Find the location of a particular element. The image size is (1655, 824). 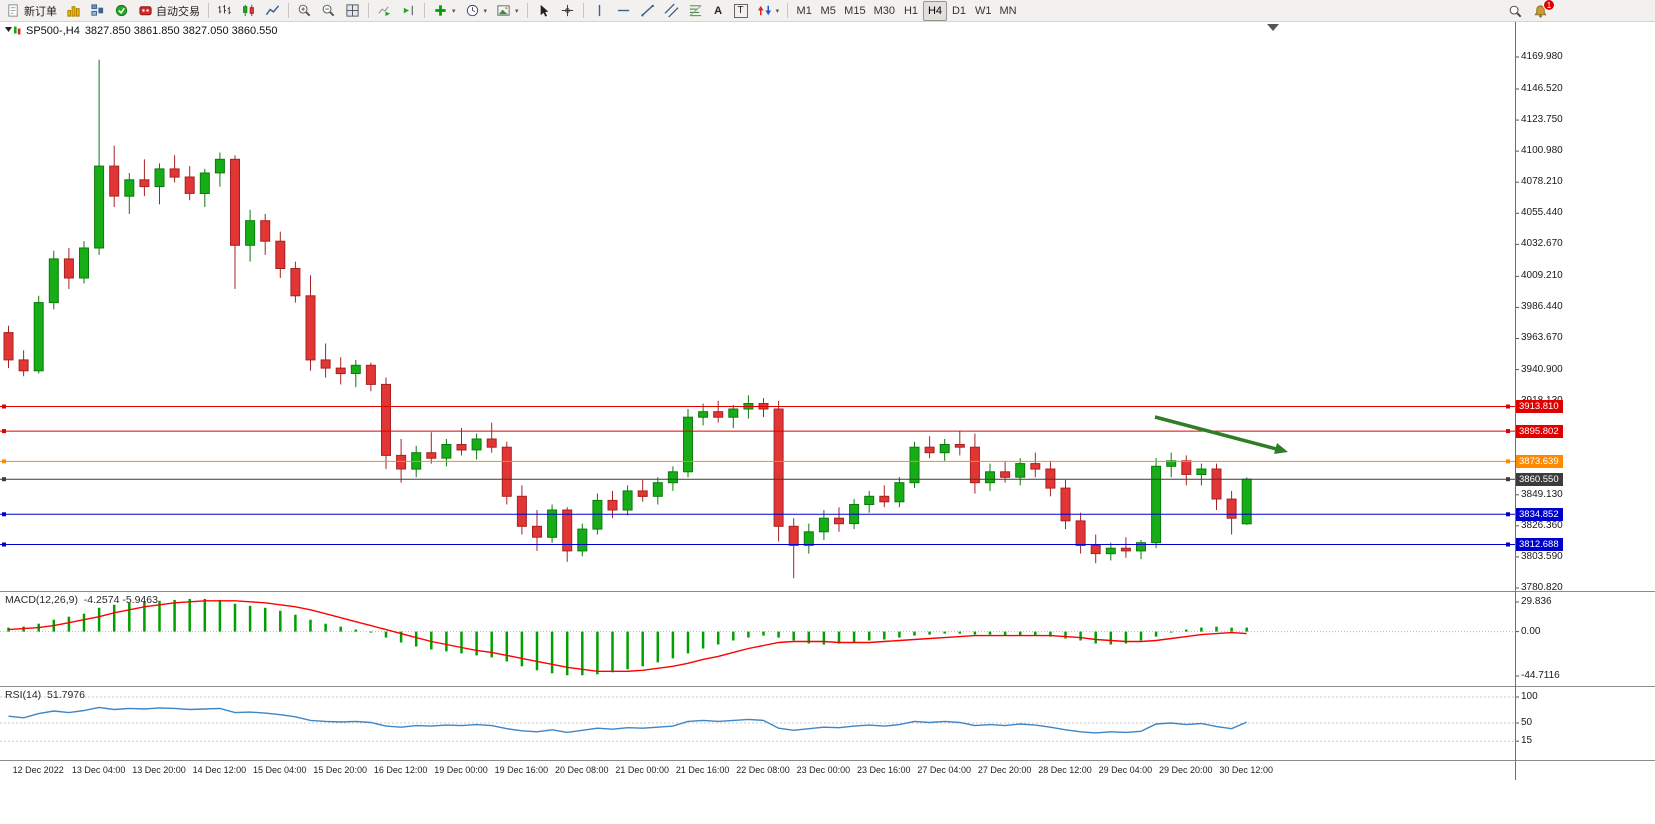

macd-scale-label: 29.836 is located at coordinates (1536, 601).